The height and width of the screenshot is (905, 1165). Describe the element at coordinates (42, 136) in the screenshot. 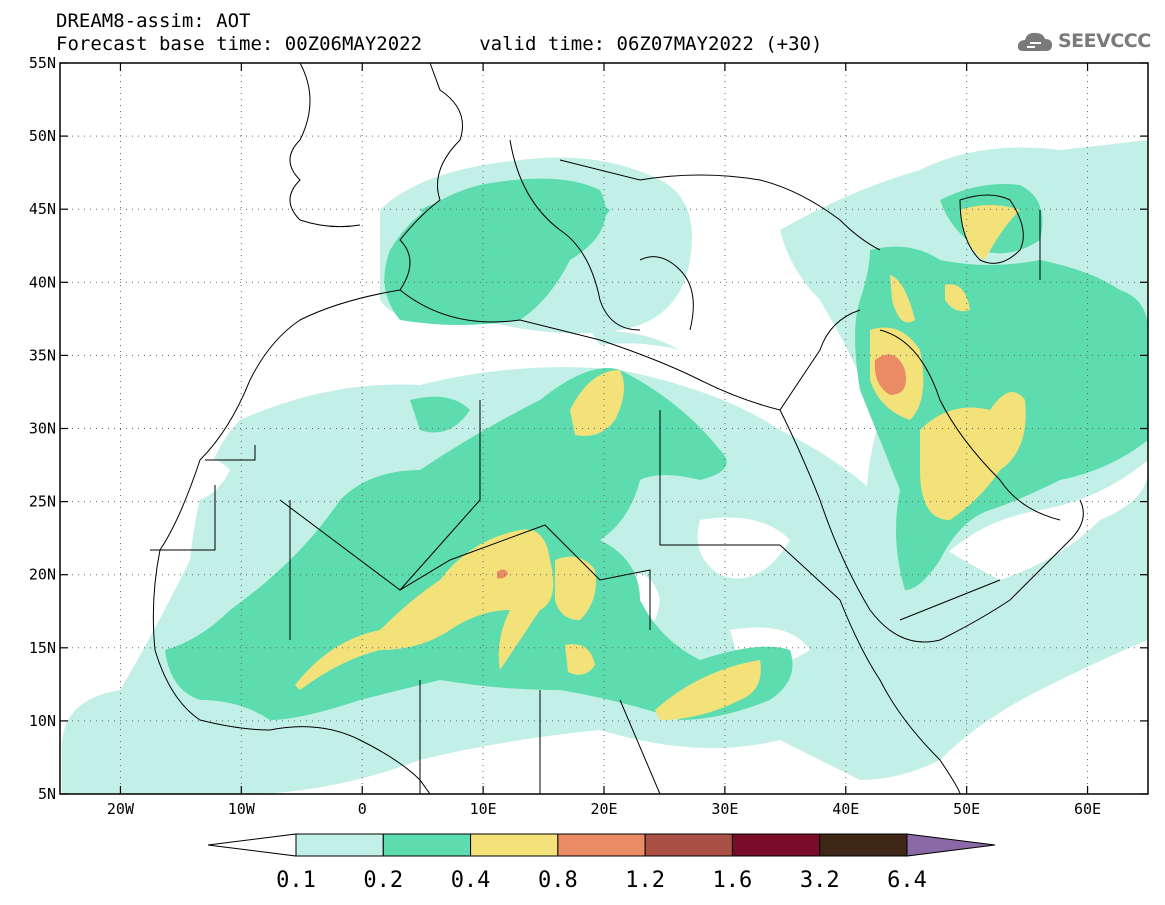

I see `lat-label: 50N` at that location.